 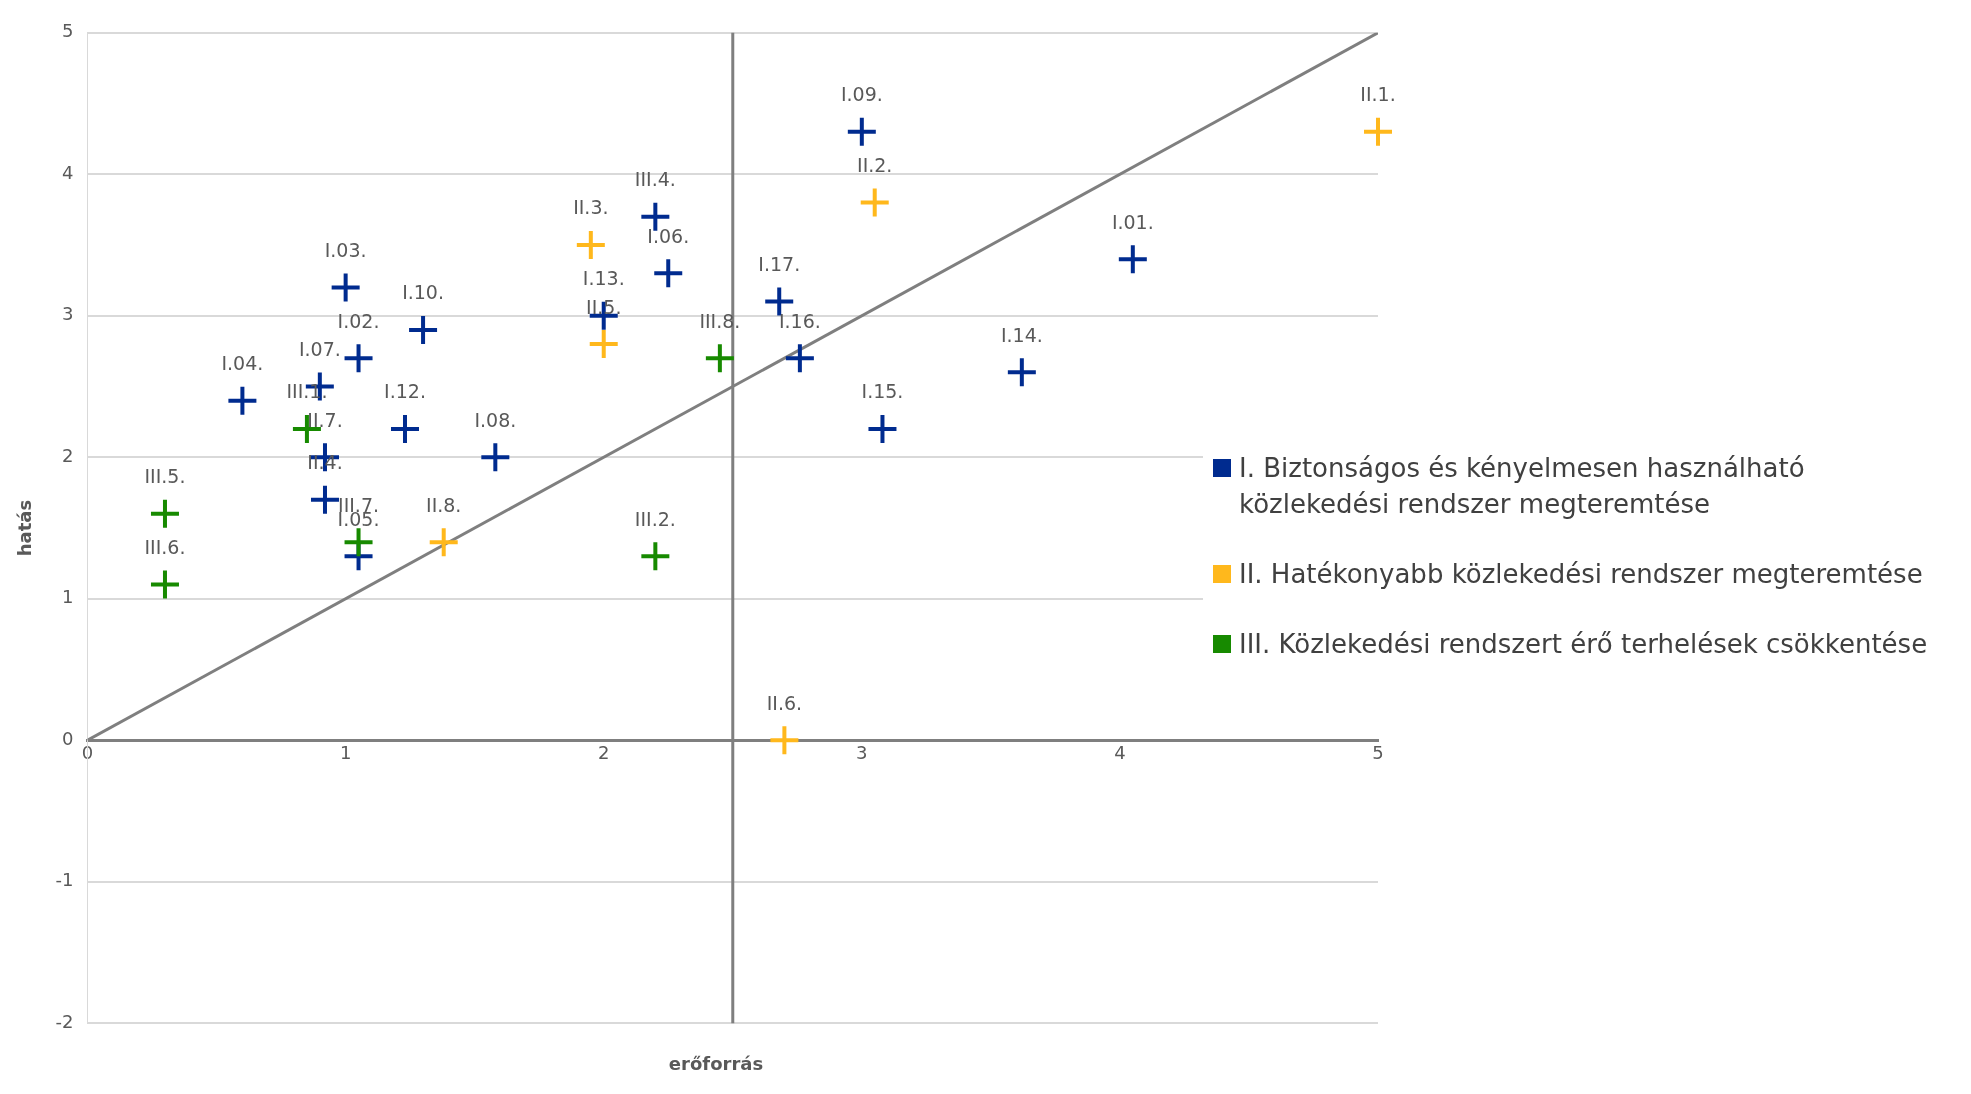 What do you see at coordinates (668, 235) in the screenshot?
I see `annotation: I.06.` at bounding box center [668, 235].